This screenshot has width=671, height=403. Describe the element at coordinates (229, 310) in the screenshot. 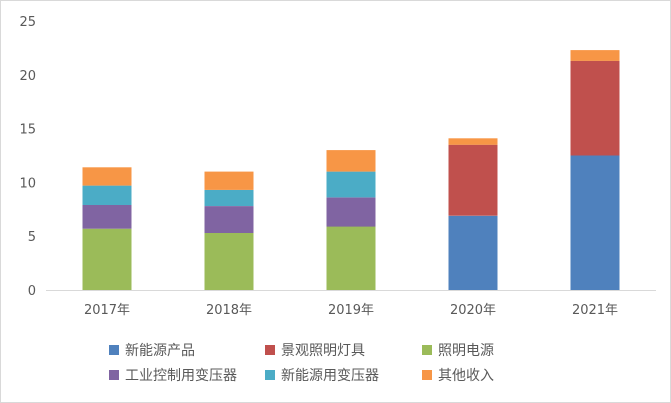

I see `x-tick-label: 2018年` at that location.